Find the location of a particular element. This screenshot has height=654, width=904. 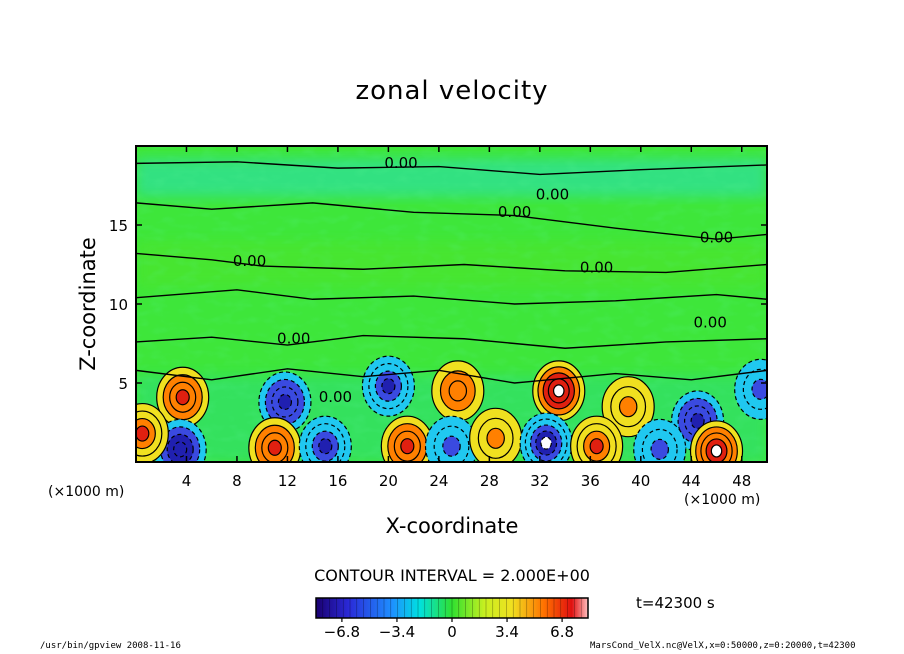

x-tick-label: 48 is located at coordinates (741, 481).